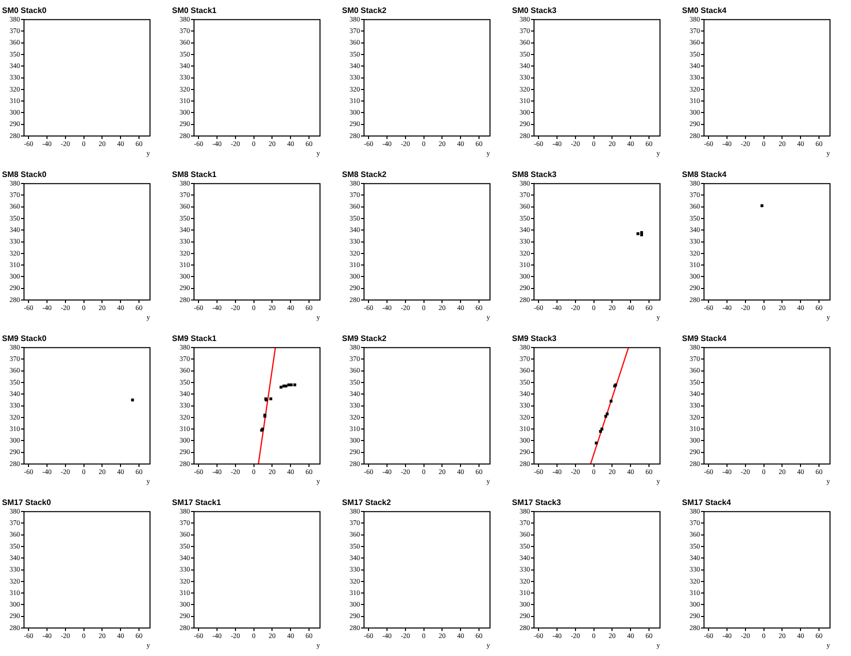 The height and width of the screenshot is (656, 851). What do you see at coordinates (195, 175) in the screenshot?
I see `chart-title: SM8 Stack1` at bounding box center [195, 175].